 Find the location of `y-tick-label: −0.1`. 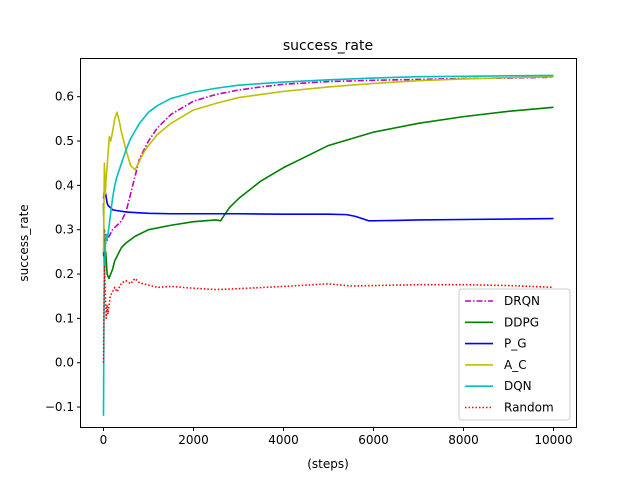

y-tick-label: −0.1 is located at coordinates (59, 407).